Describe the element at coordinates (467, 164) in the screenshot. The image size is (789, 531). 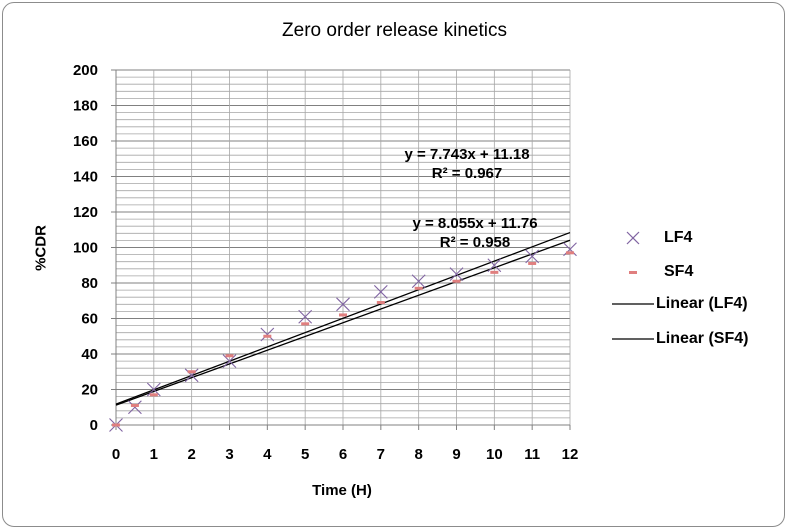
I see `trendline-equation-sf4: y = 7.743x + 11.18 R² = 0.967` at that location.